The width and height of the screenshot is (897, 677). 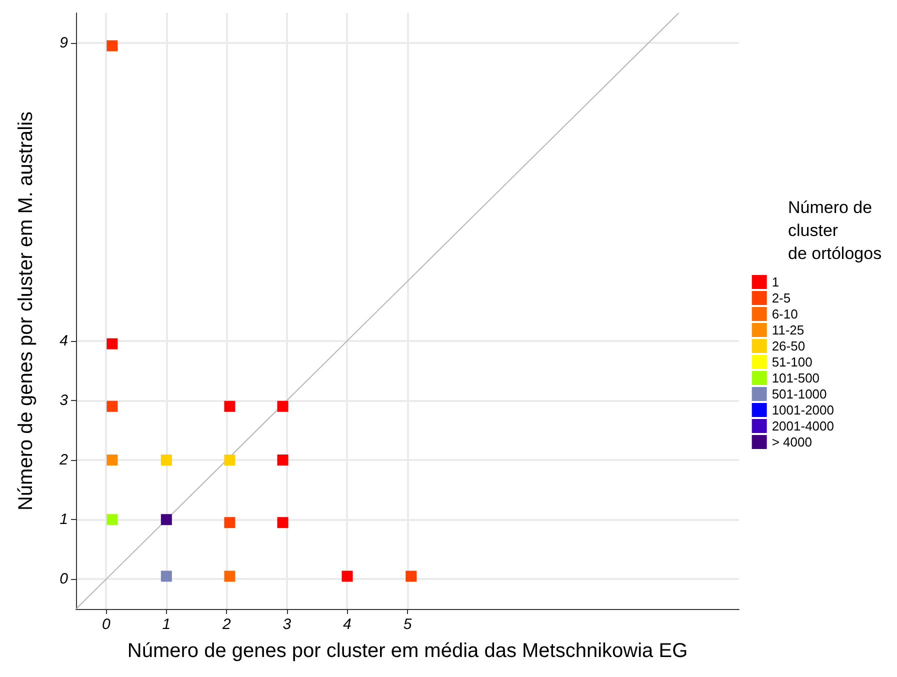 I want to click on y-tick-label: 0, so click(x=64, y=579).